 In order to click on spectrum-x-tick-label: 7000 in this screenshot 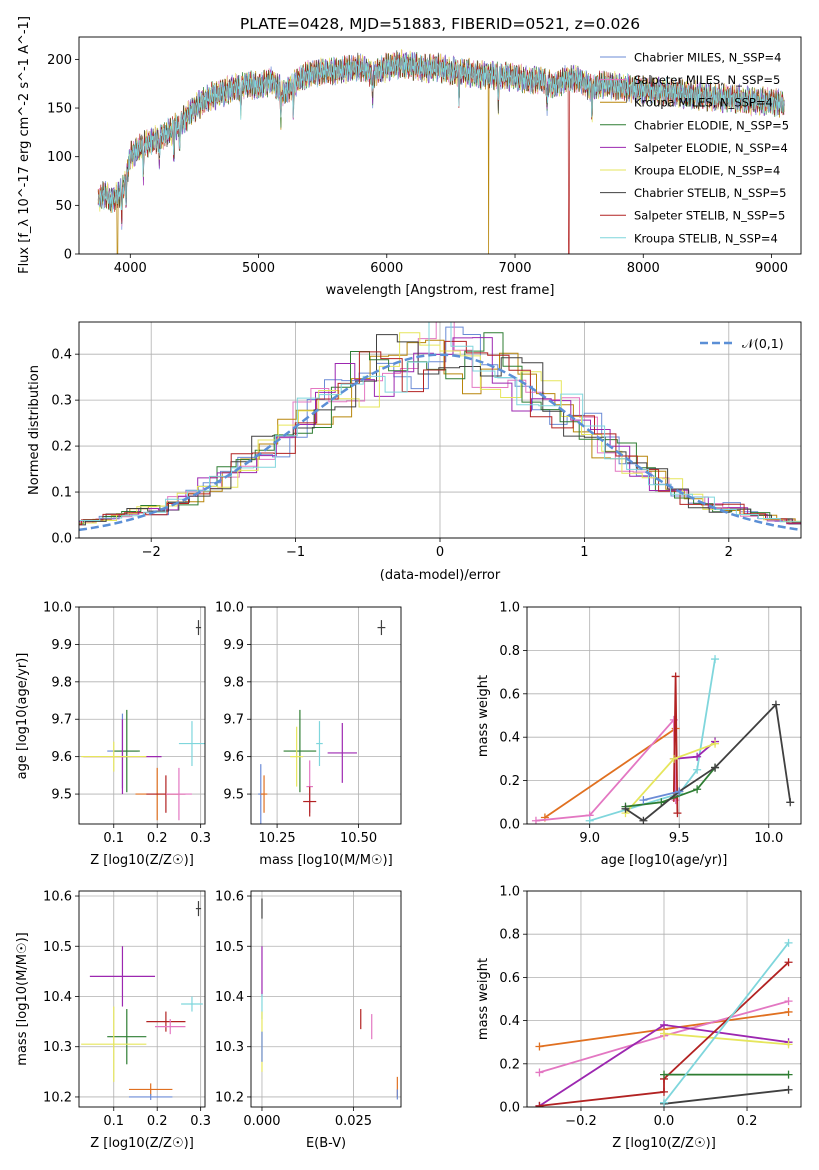, I will do `click(514, 268)`.